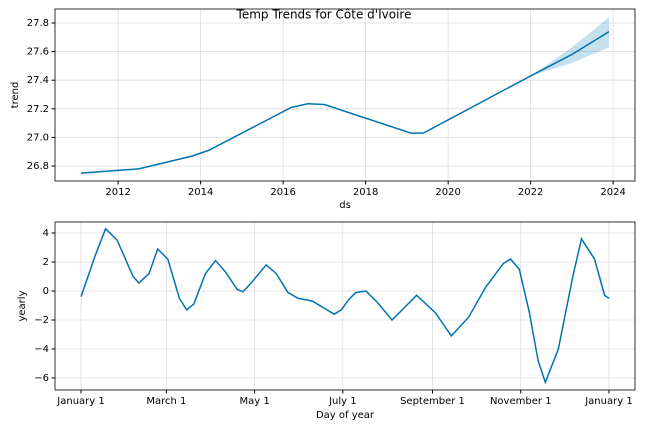 The image size is (648, 432). I want to click on y-tick-label: 27.4, so click(38, 80).